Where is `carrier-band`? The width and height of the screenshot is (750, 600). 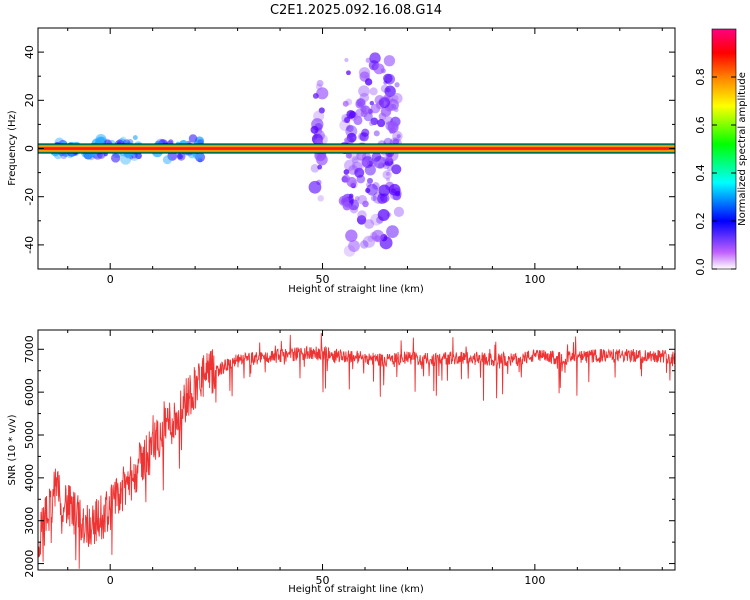
carrier-band is located at coordinates (356, 148).